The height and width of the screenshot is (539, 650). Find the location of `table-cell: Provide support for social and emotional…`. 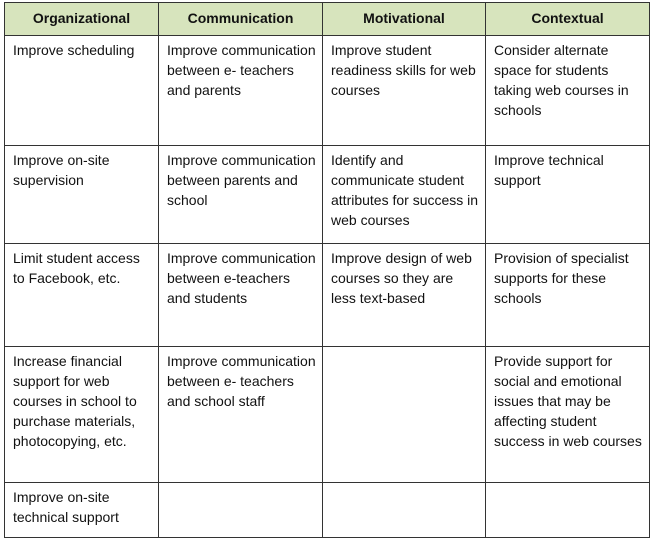

table-cell: Provide support for social and emotional… is located at coordinates (567, 414).